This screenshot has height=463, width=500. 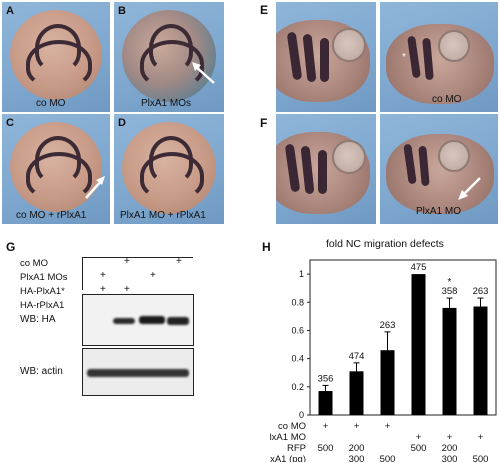 What do you see at coordinates (56, 57) in the screenshot?
I see `panel-a-image: A co MO` at bounding box center [56, 57].